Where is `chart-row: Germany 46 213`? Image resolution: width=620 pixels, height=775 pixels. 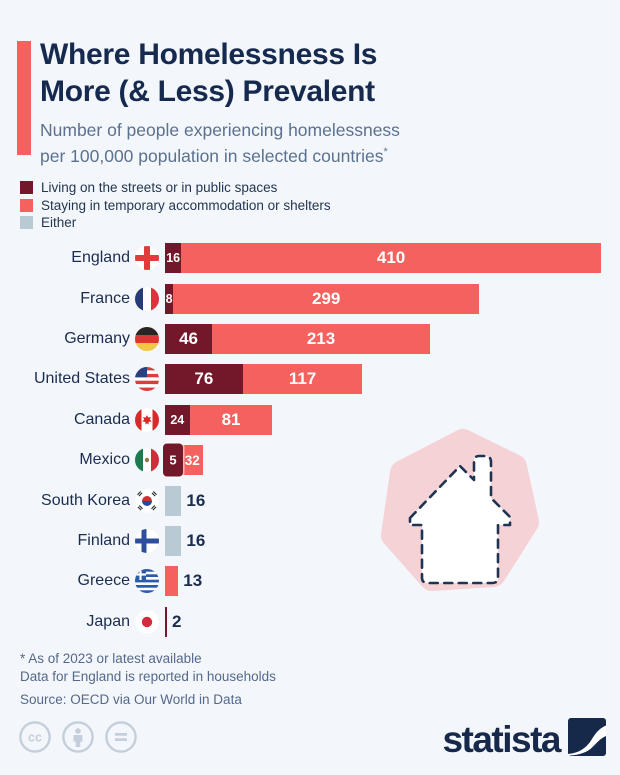
chart-row: Germany 46 213 is located at coordinates (310, 339).